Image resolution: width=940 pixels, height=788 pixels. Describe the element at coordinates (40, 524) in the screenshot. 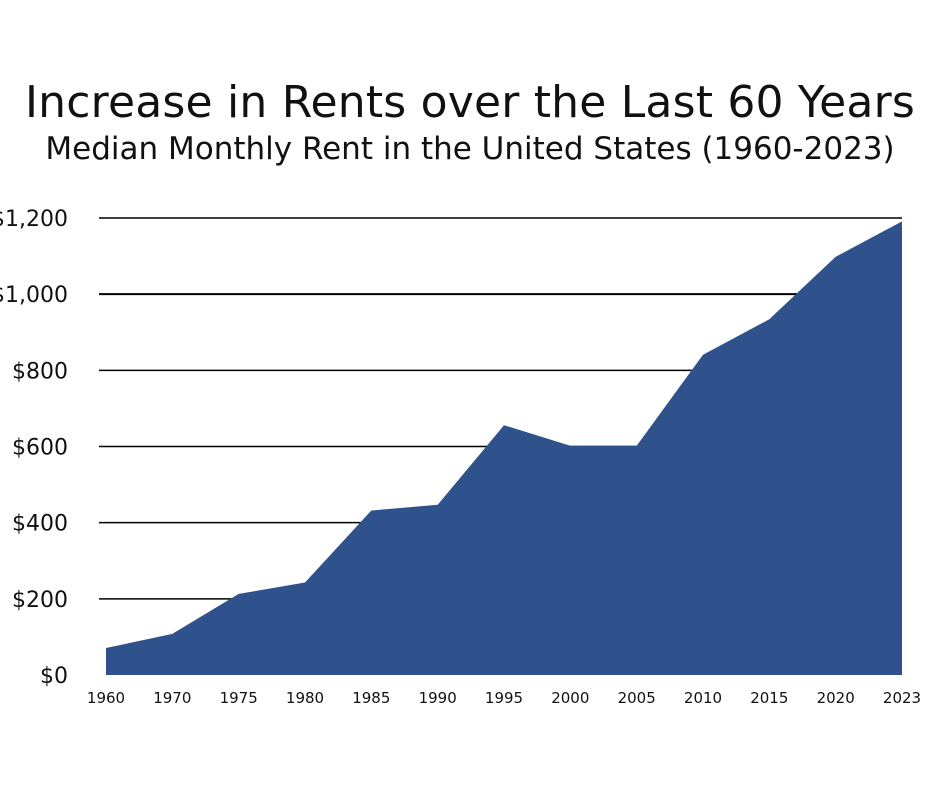

I see `y-tick-label: $400` at that location.